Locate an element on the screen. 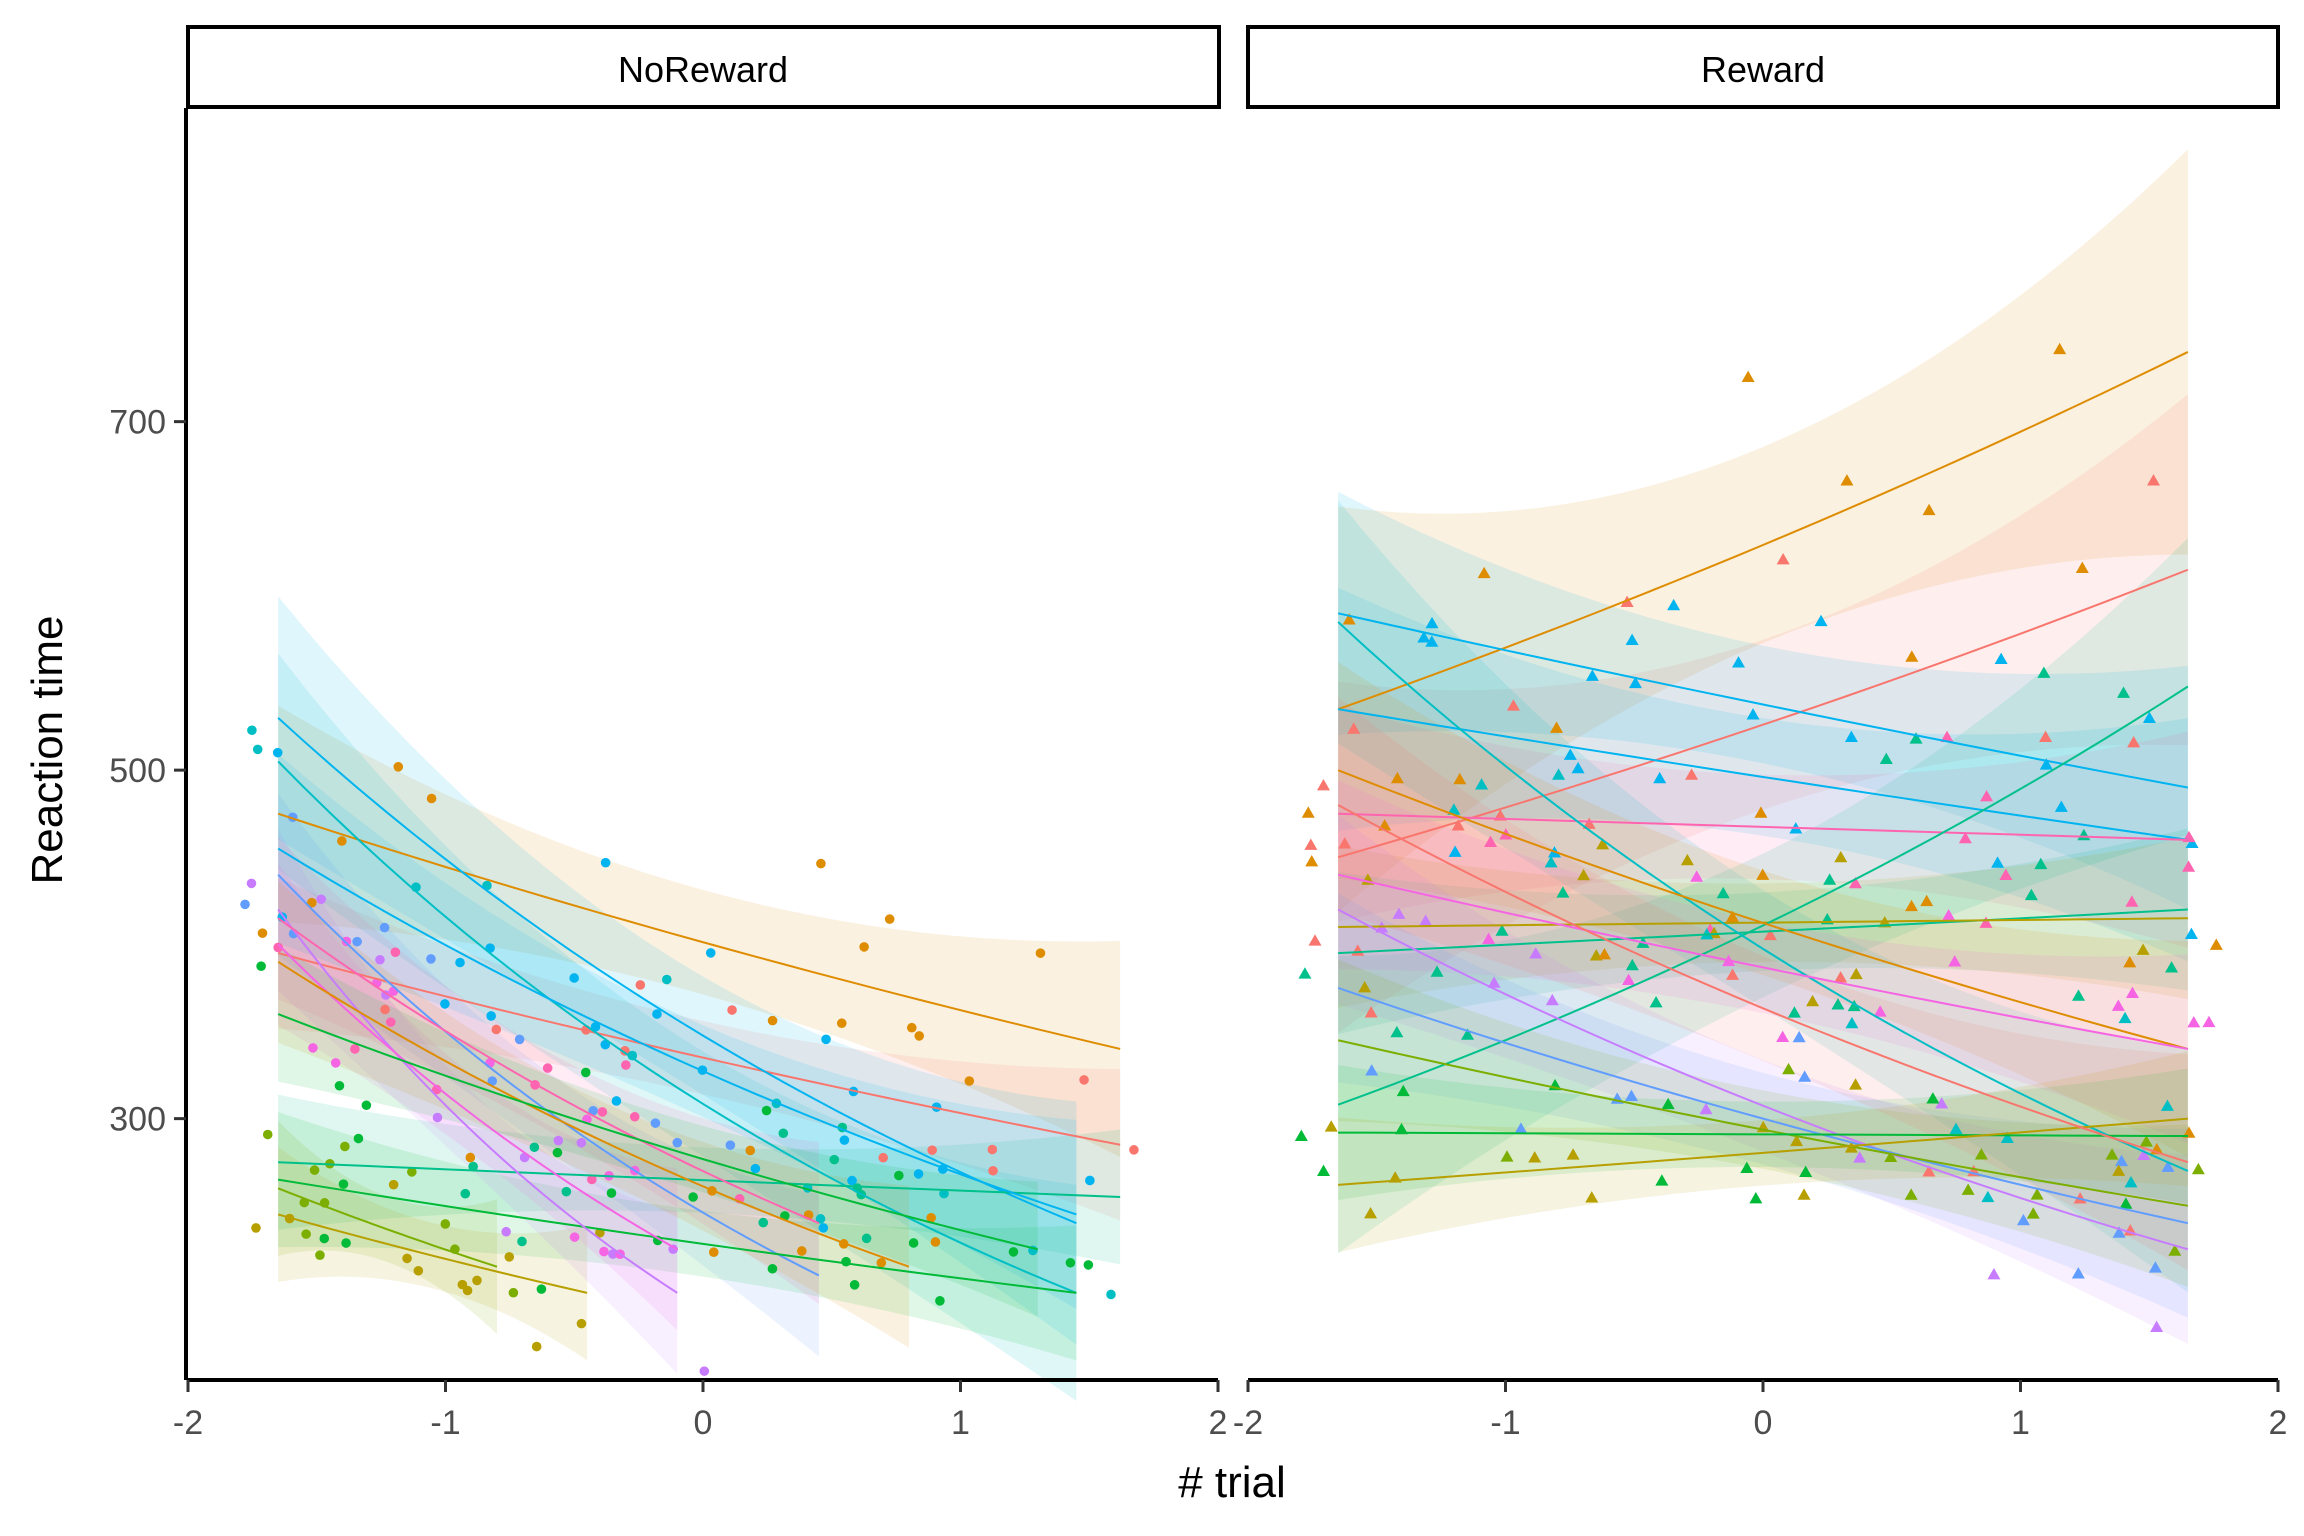 The width and height of the screenshot is (2304, 1536). strip-label-noreward: NoReward is located at coordinates (703, 69).